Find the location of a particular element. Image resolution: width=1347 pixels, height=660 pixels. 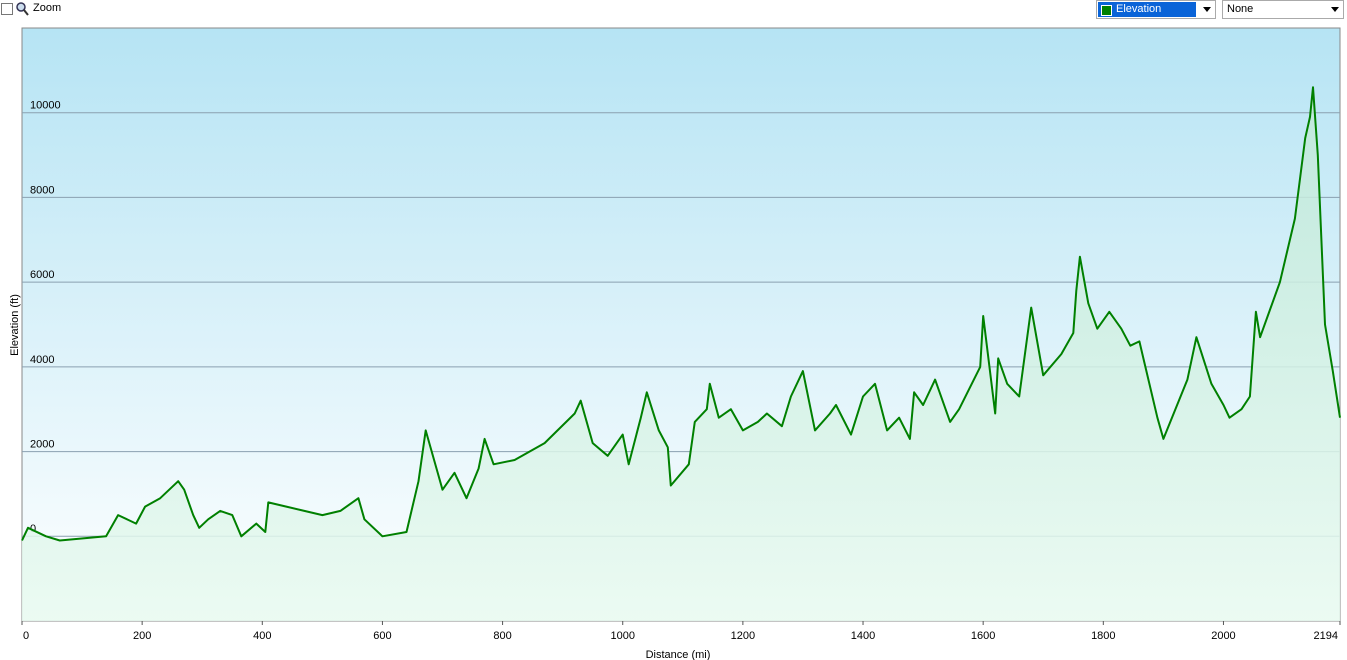

y-axis-label: Elevation (ft) is located at coordinates (15, 325).